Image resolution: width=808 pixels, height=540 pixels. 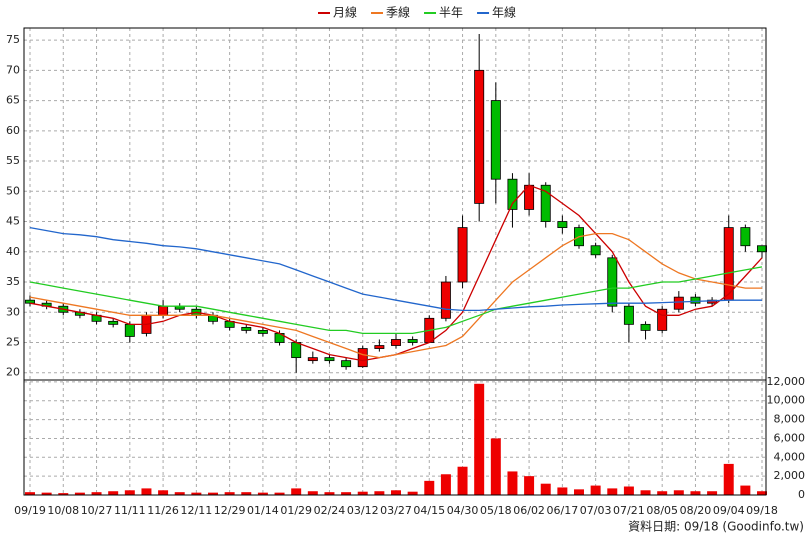 I want to click on y-tick-label: 50, so click(x=13, y=190).